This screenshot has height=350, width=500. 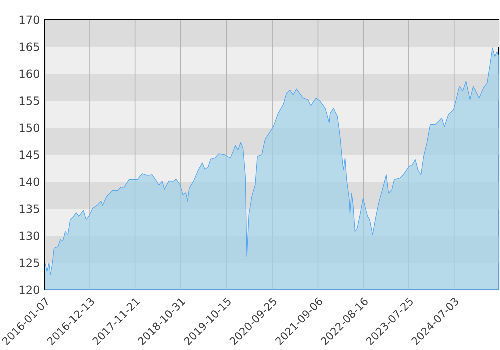 What do you see at coordinates (30, 182) in the screenshot?
I see `y-tick-label: 140` at bounding box center [30, 182].